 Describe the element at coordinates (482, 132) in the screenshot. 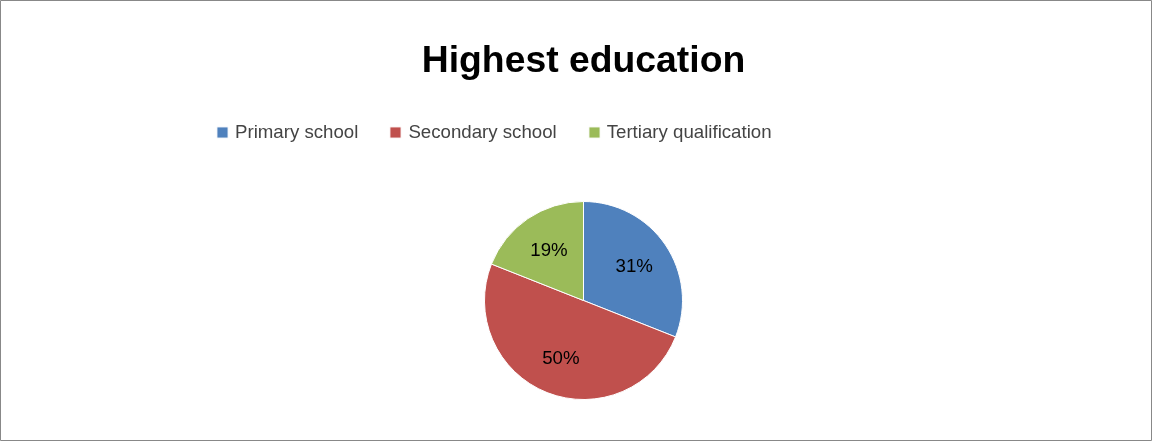

I see `legend-label: Secondary school` at that location.